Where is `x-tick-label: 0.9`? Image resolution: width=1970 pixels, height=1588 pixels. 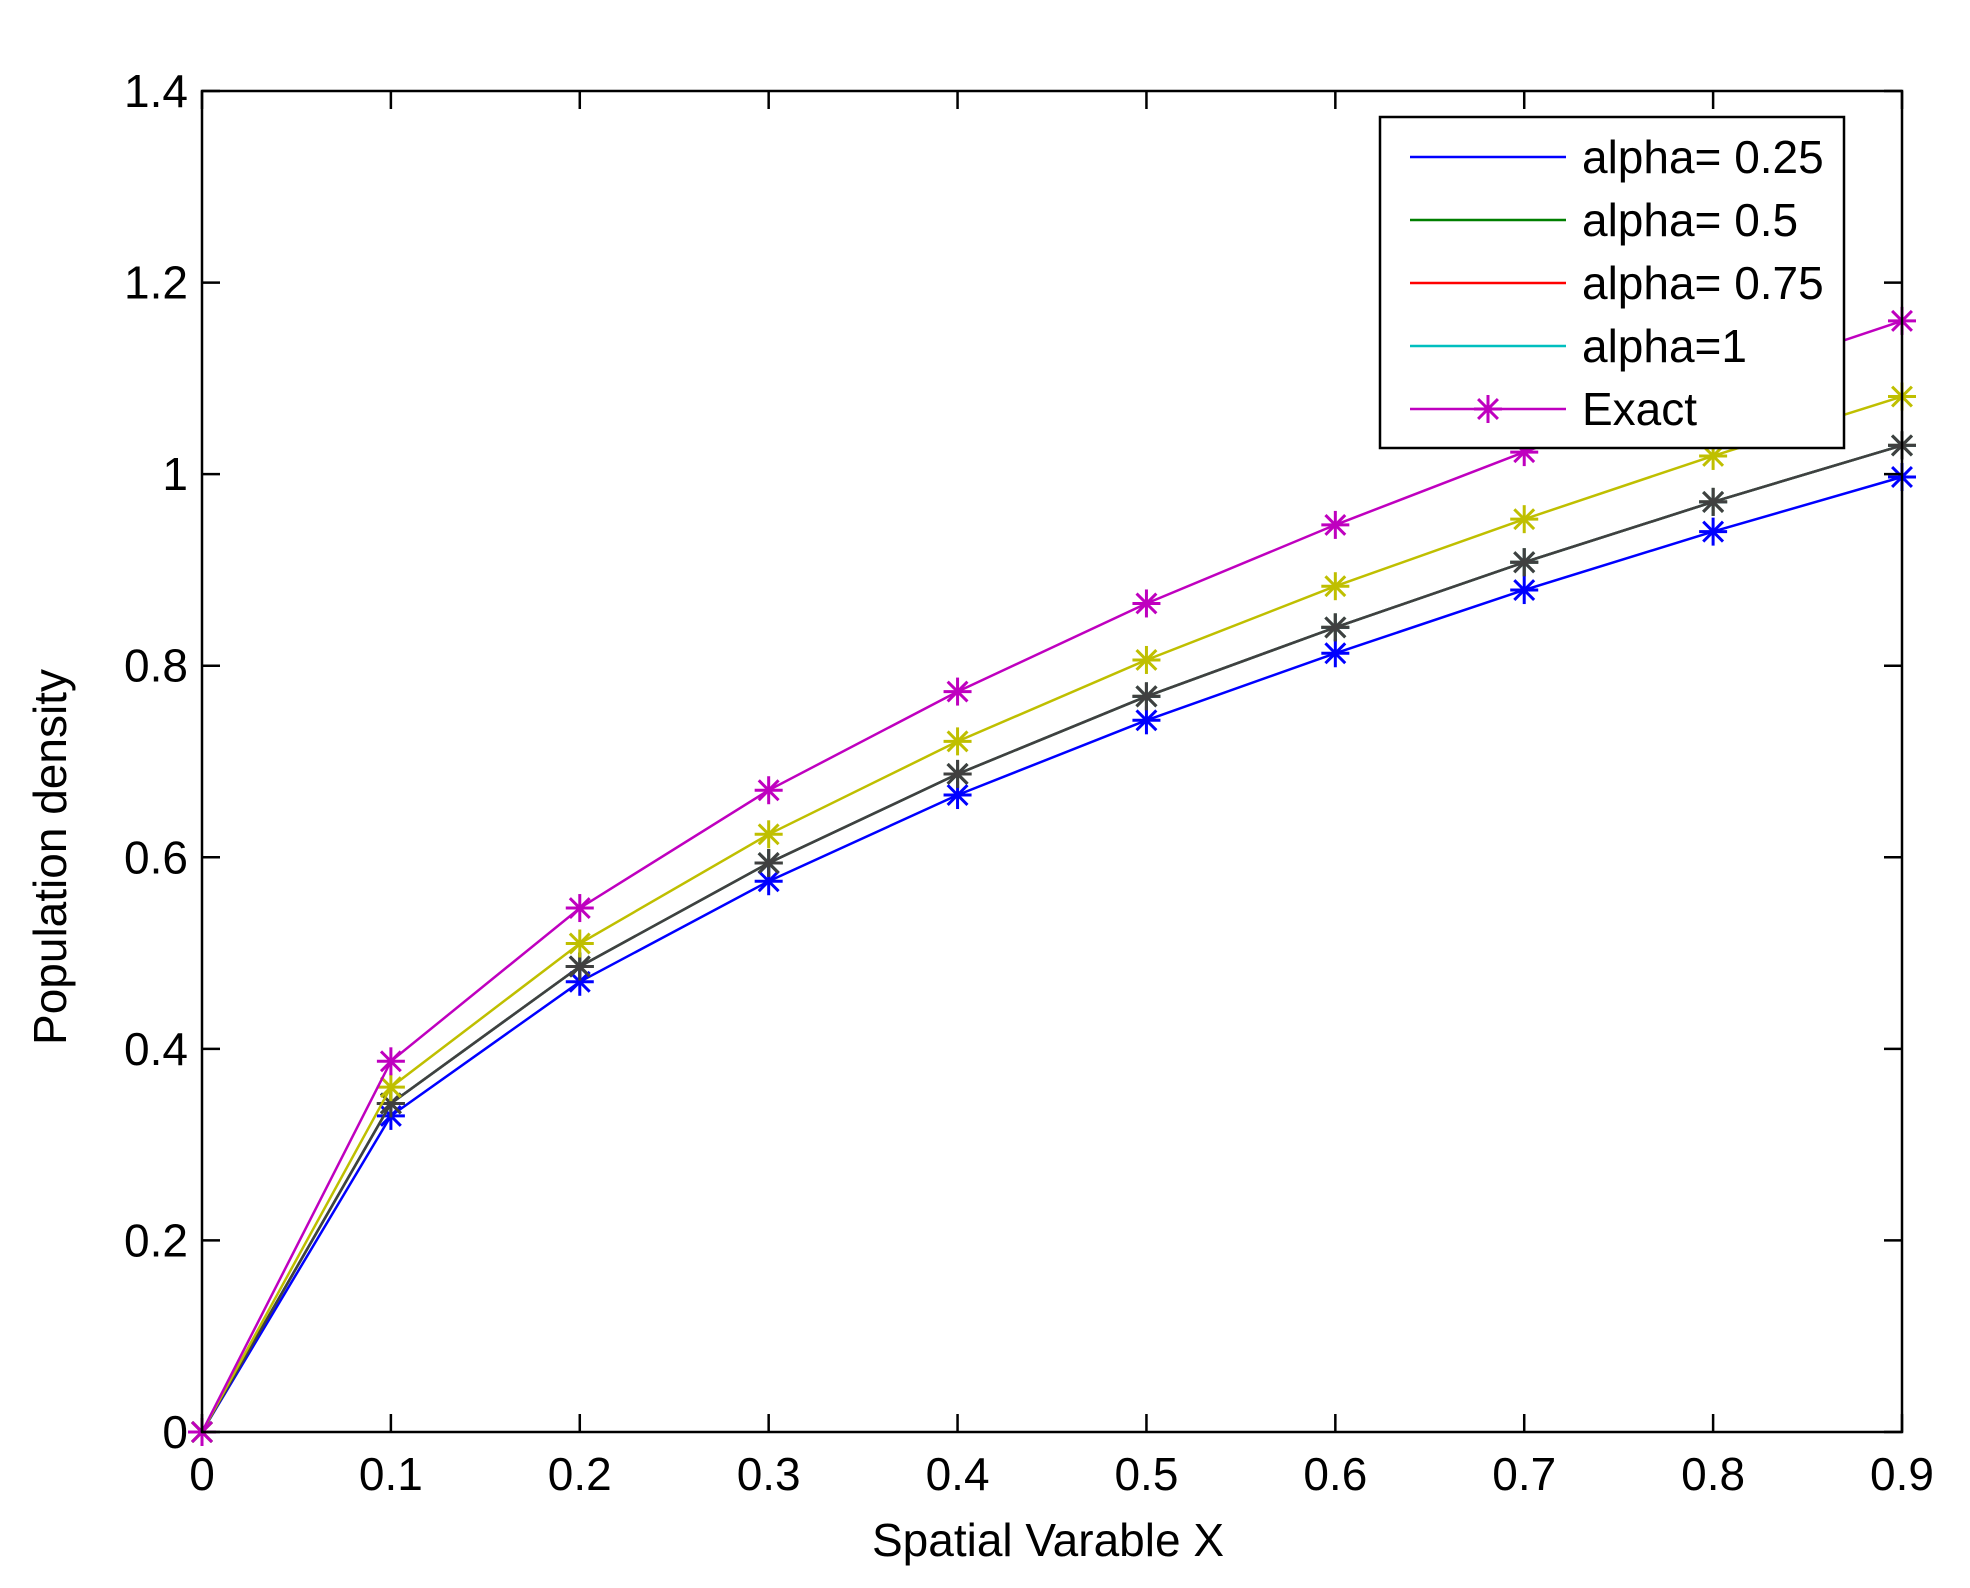 x-tick-label: 0.9 is located at coordinates (1902, 1474).